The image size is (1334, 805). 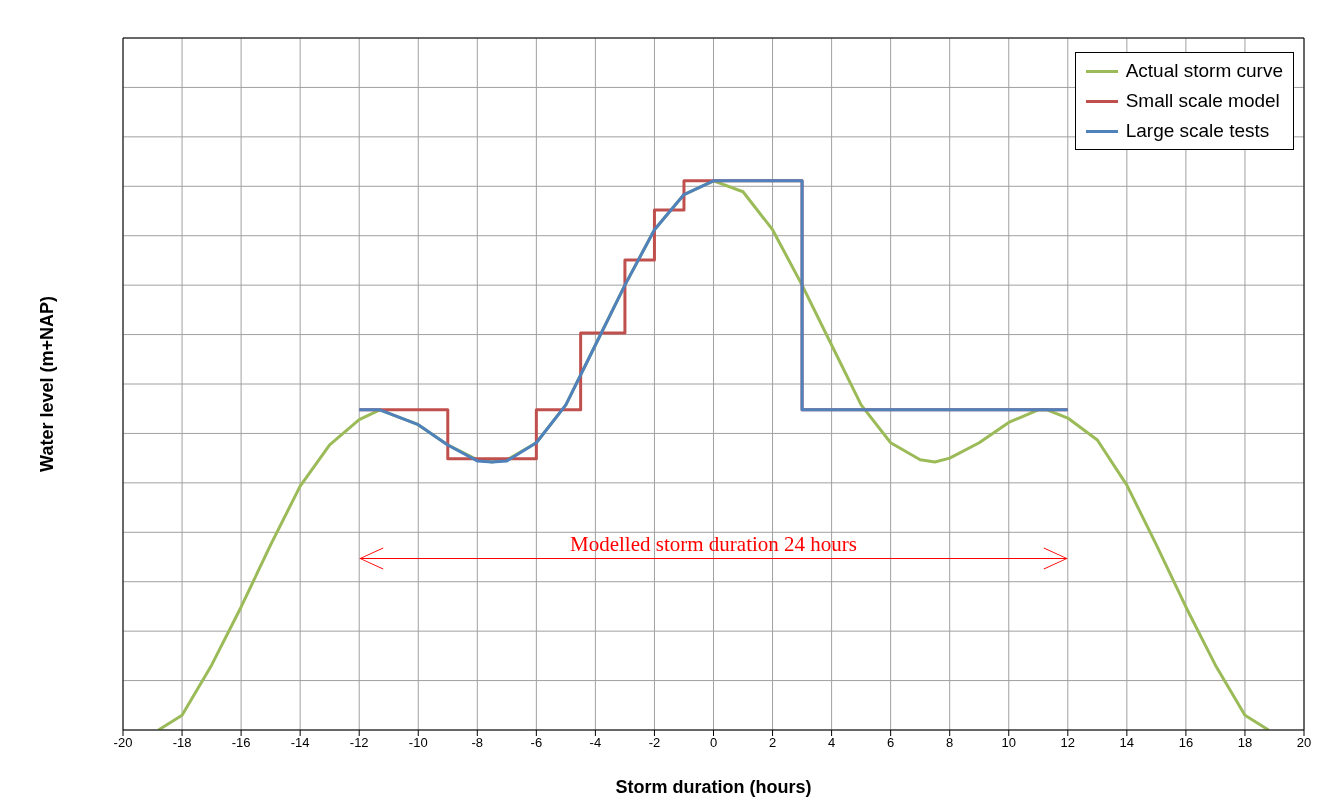 What do you see at coordinates (831, 743) in the screenshot?
I see `x-tick-label: 4` at bounding box center [831, 743].